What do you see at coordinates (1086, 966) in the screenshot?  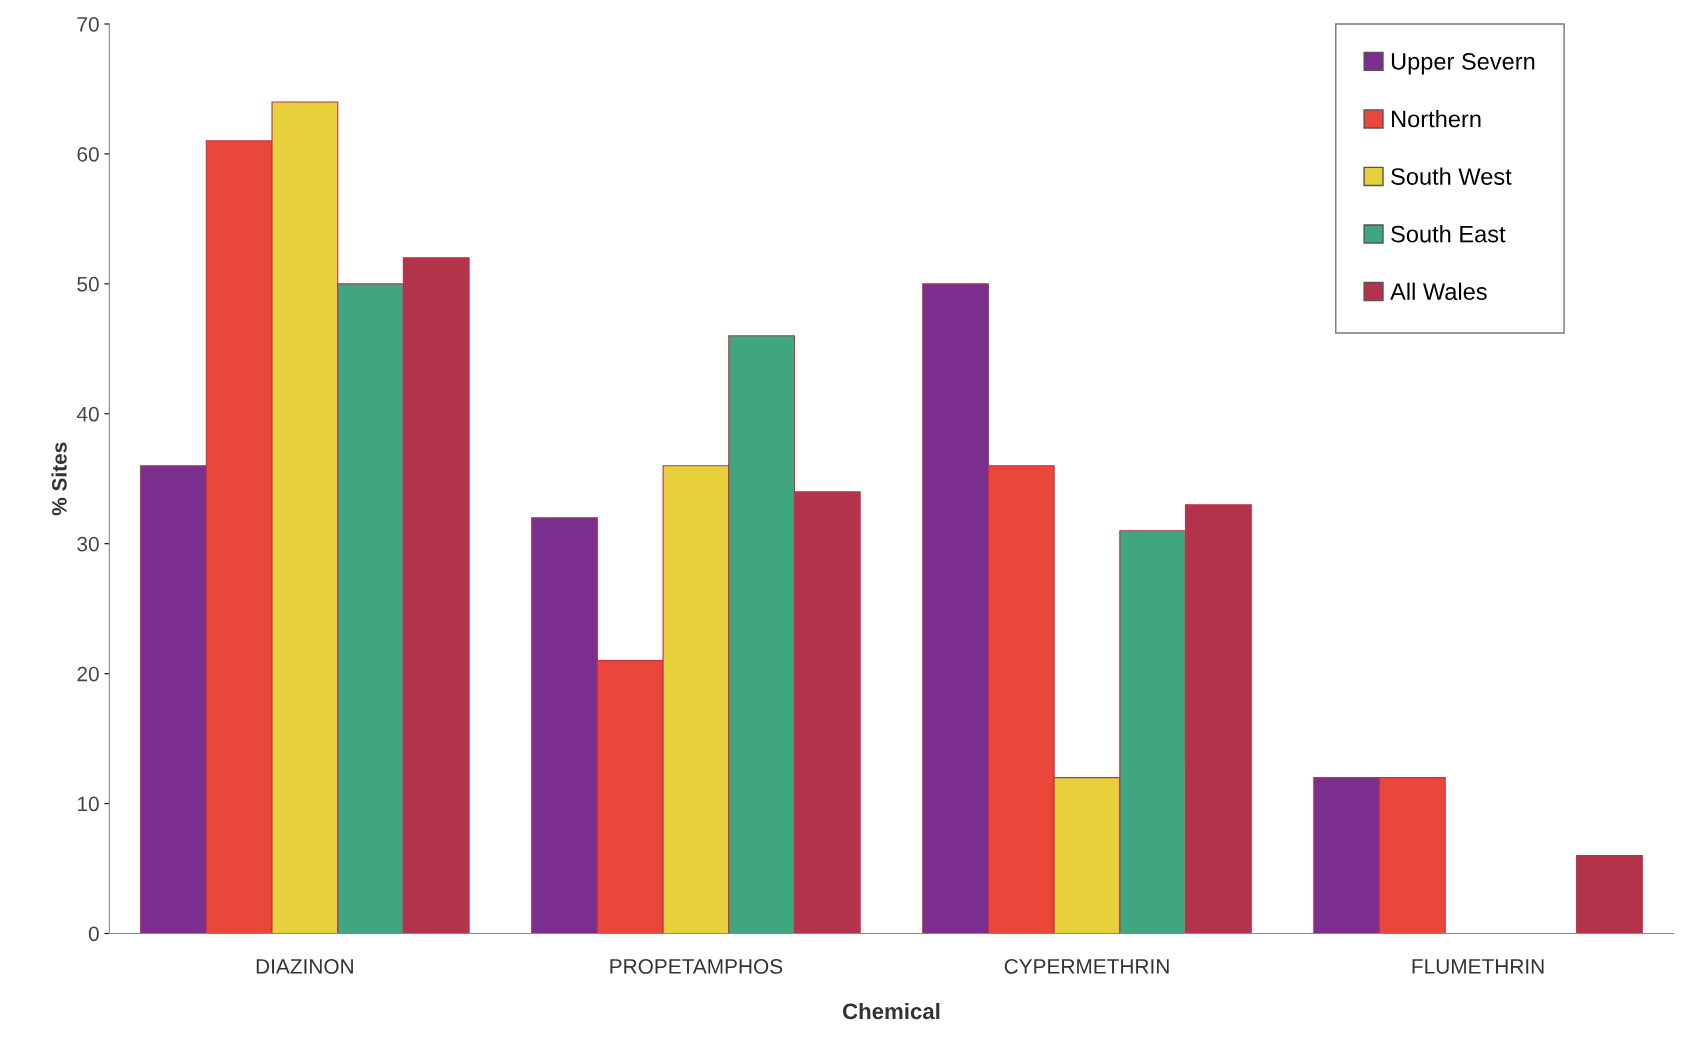 I see `x-tick-label: CYPERMETHRIN` at bounding box center [1086, 966].